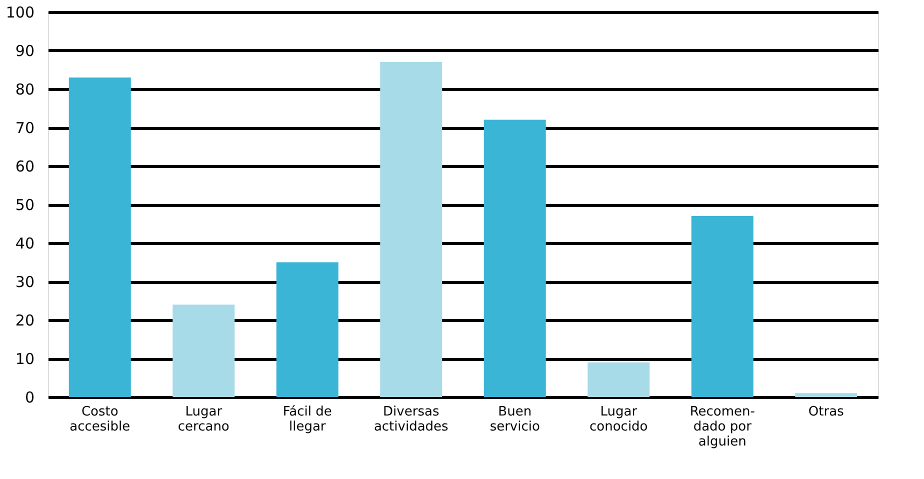  What do you see at coordinates (29, 397) in the screenshot?
I see `y-tick-label: 0` at bounding box center [29, 397].